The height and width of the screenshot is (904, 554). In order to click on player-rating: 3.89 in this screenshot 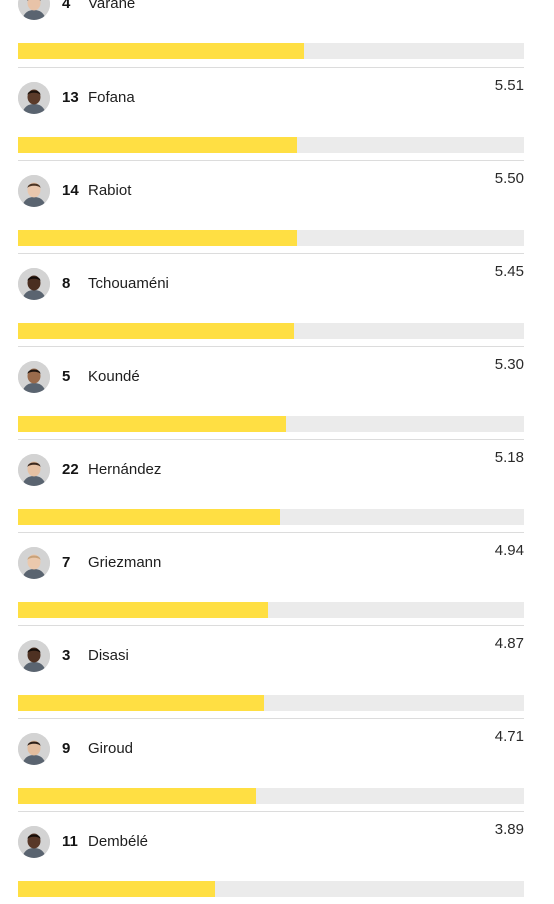, I will do `click(509, 829)`.